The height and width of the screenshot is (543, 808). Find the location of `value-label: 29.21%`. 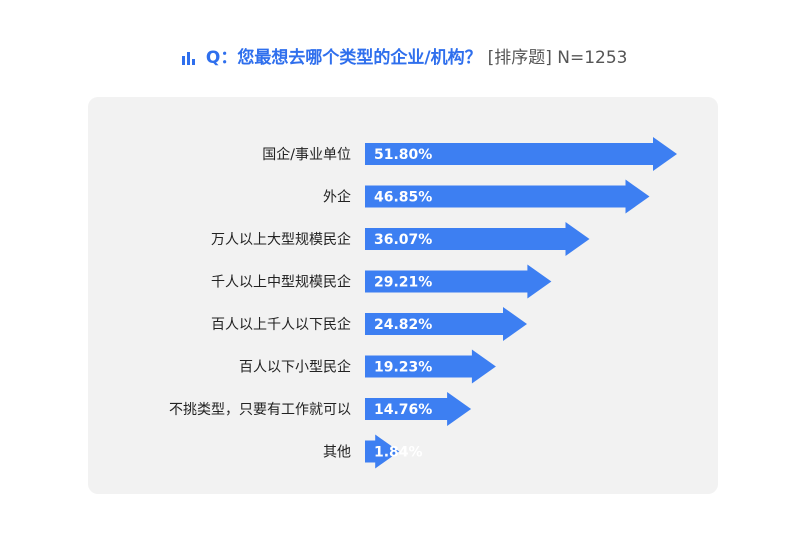

value-label: 29.21% is located at coordinates (403, 283).